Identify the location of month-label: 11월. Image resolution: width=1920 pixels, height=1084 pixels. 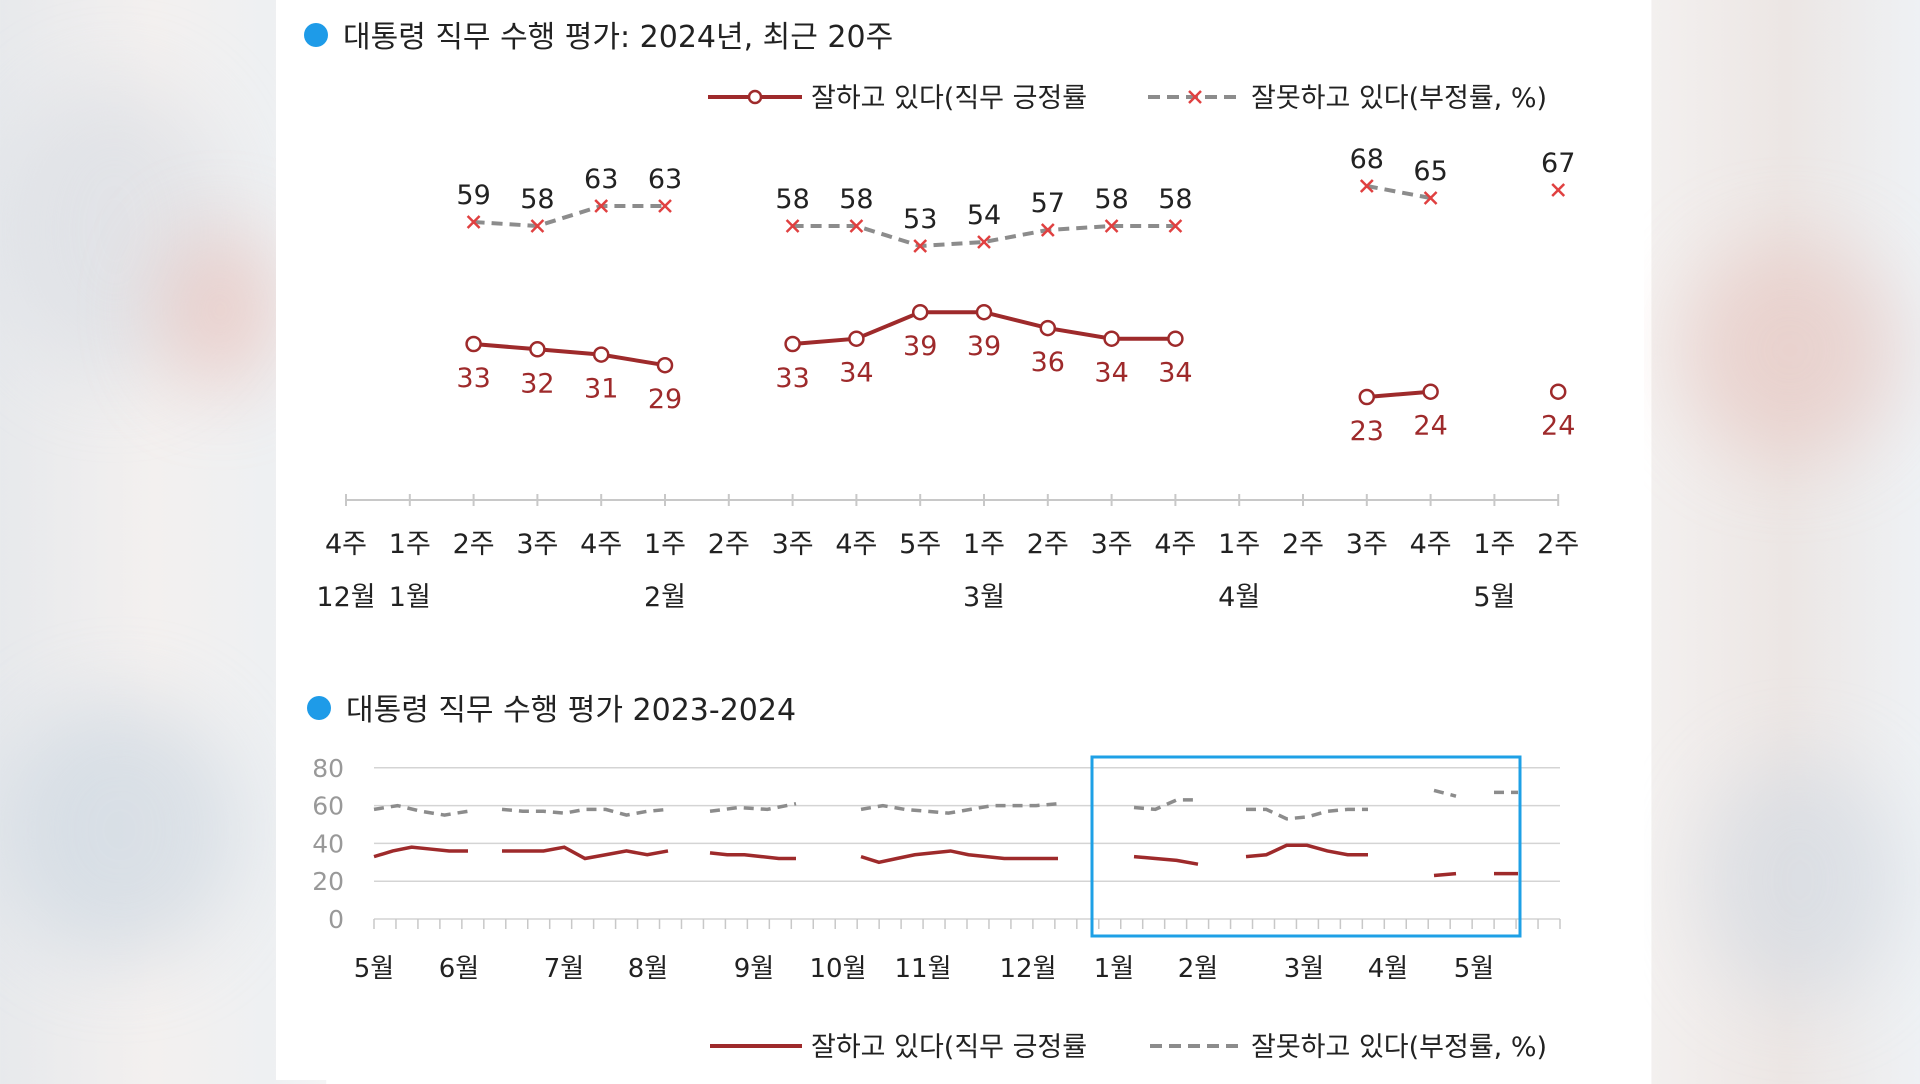
(922, 969).